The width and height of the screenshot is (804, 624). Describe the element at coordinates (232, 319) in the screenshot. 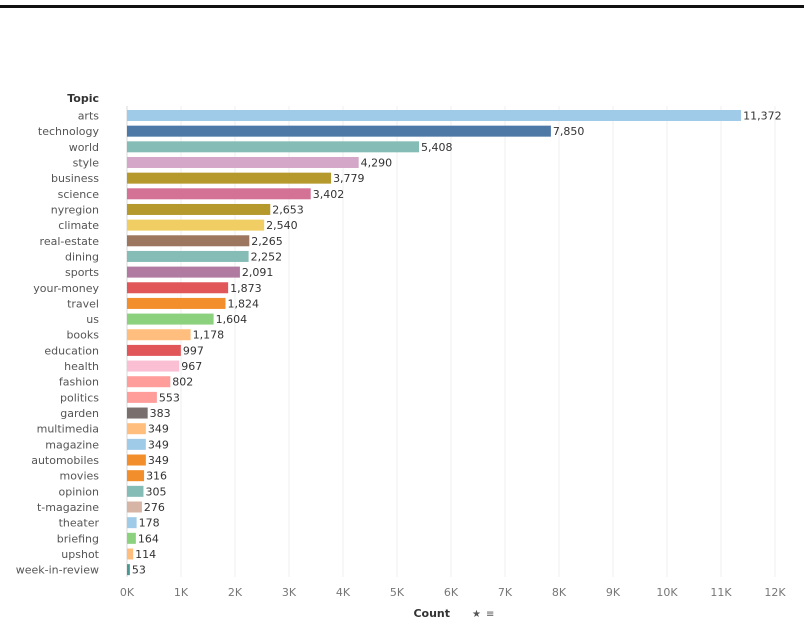

I see `value-label: 1,604` at that location.